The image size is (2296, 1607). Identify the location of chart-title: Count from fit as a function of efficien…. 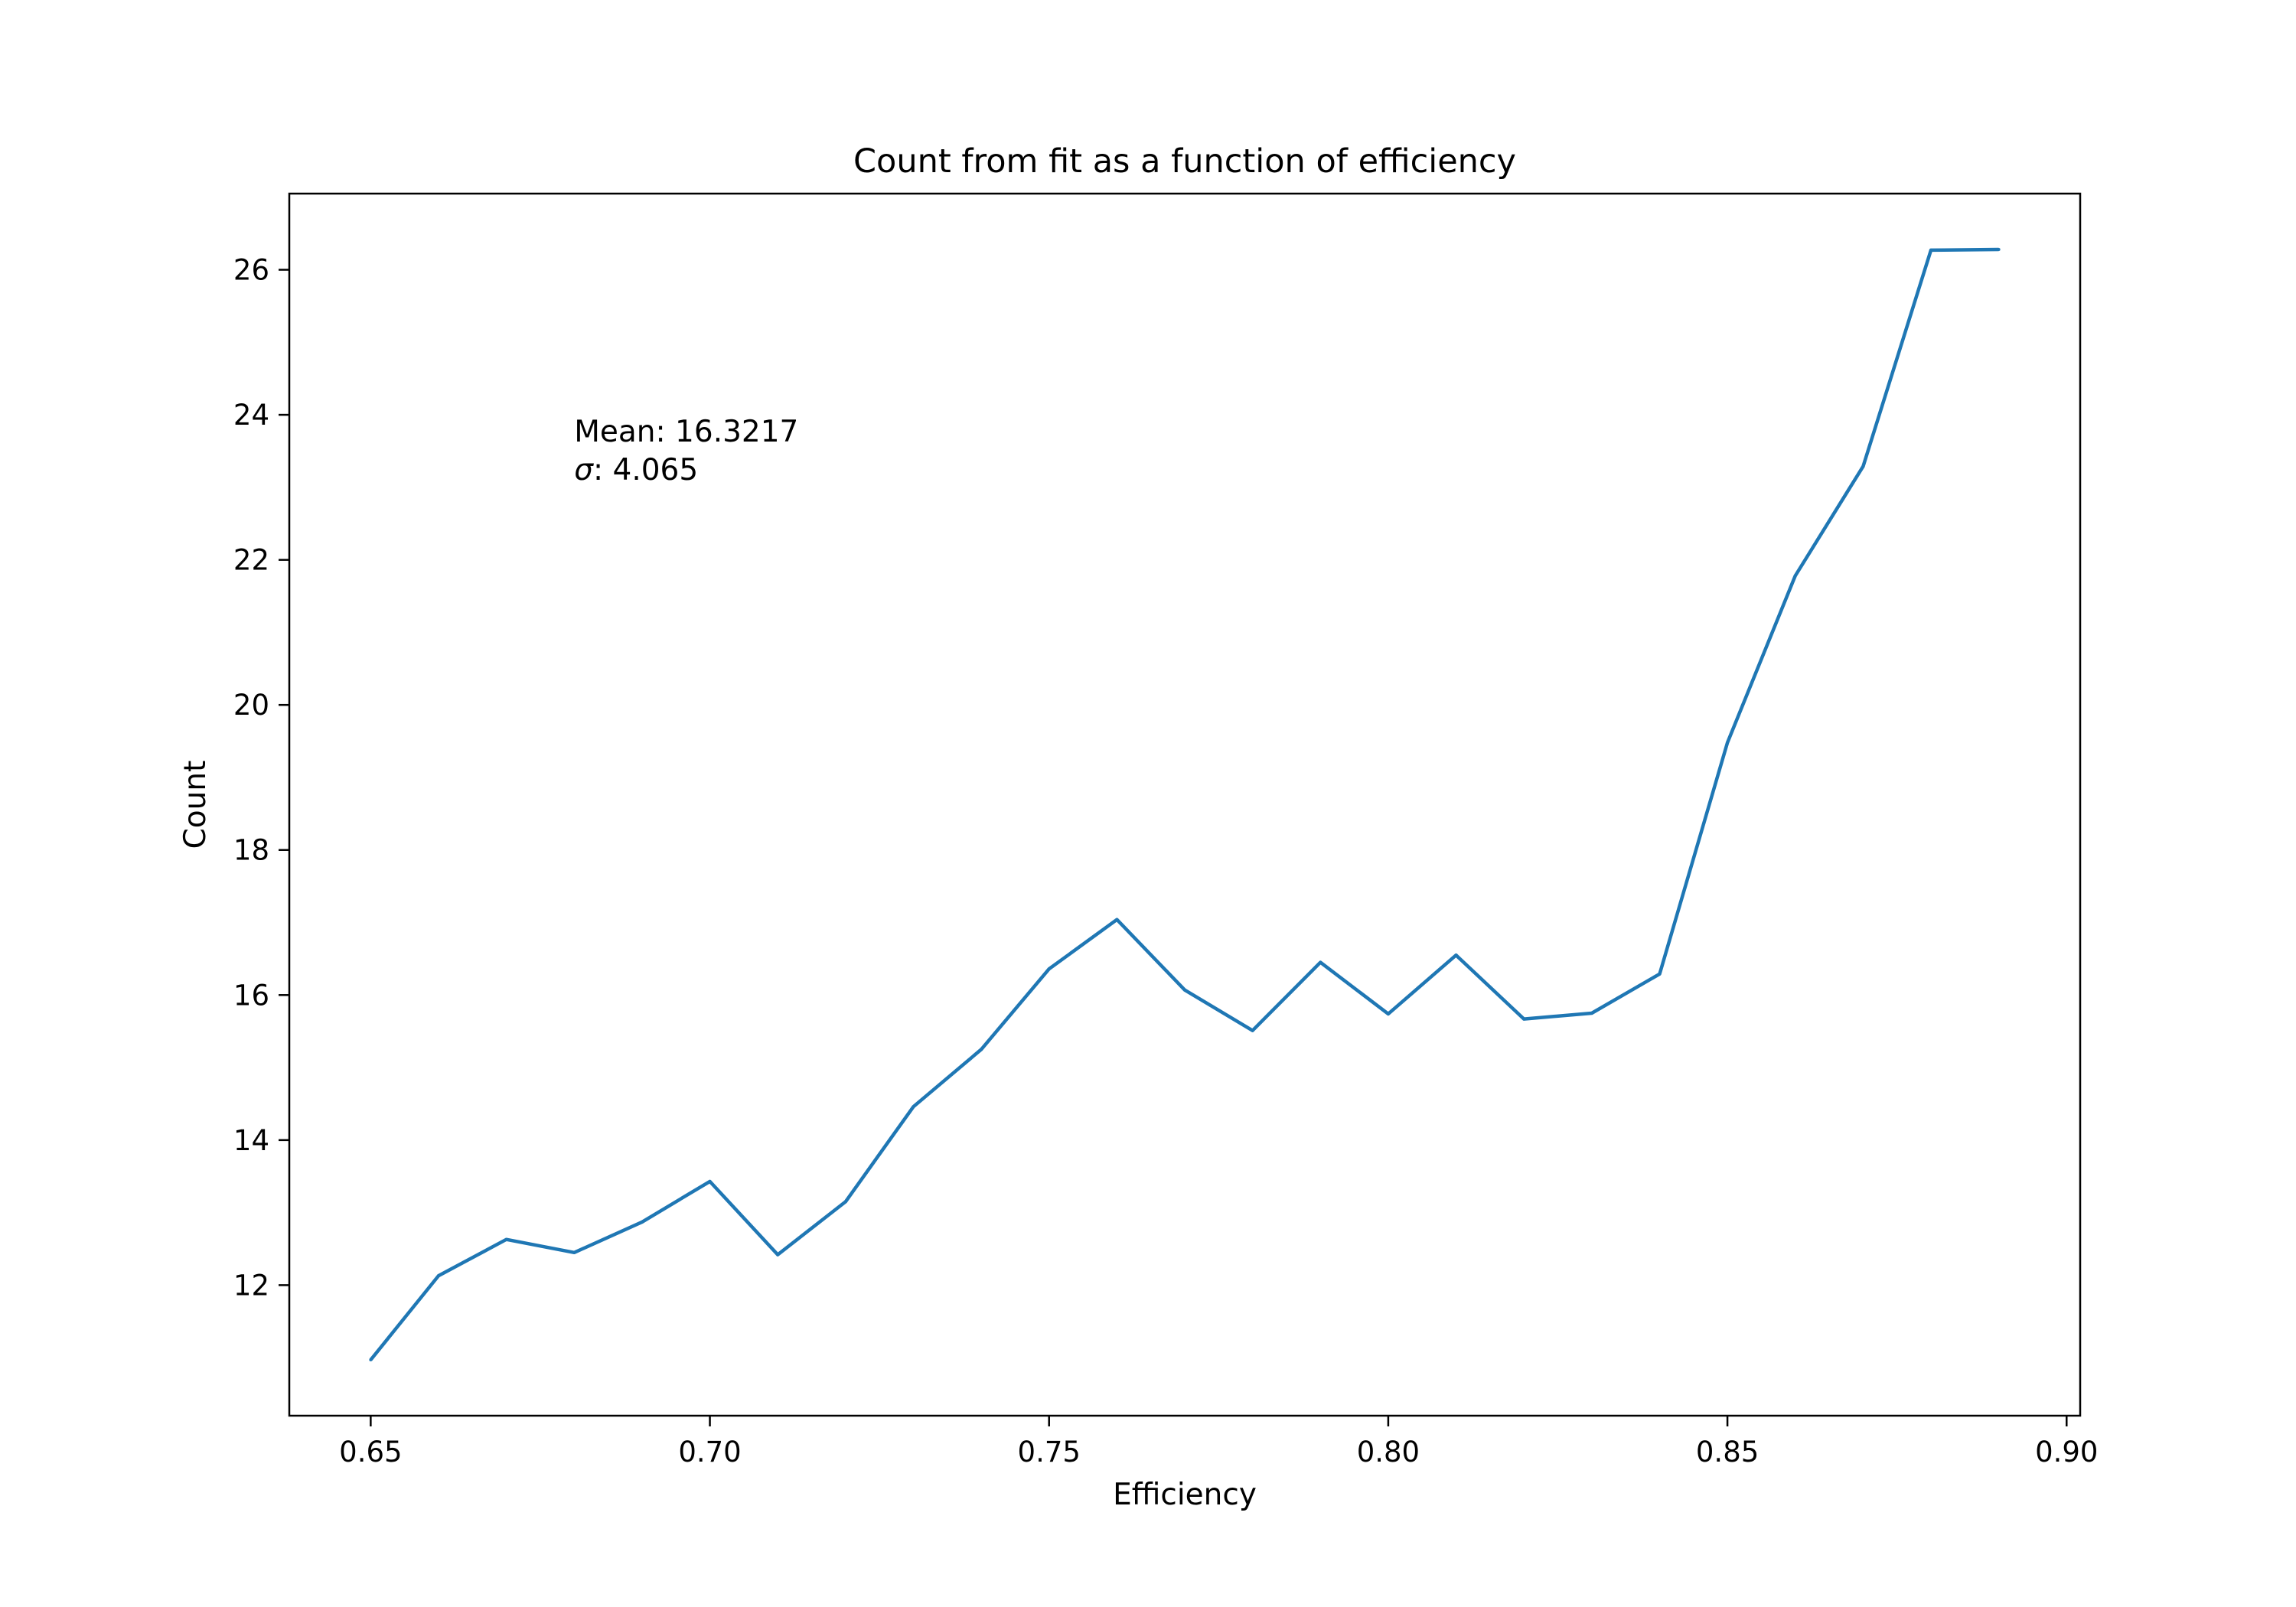
(1184, 161).